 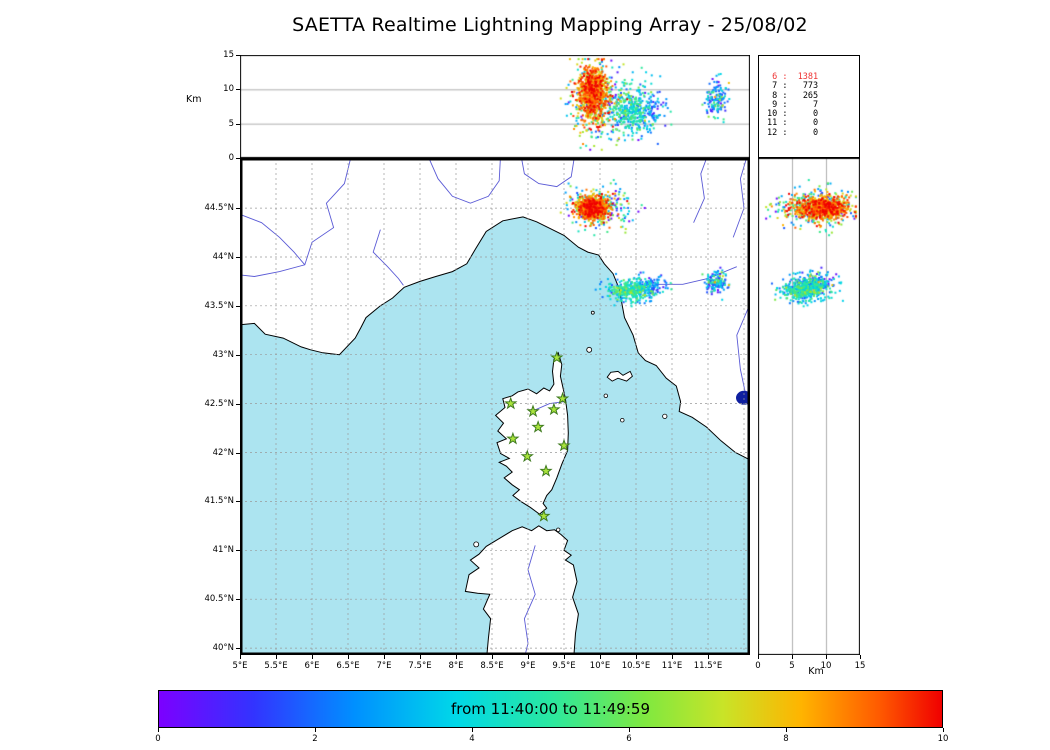 What do you see at coordinates (315, 739) in the screenshot?
I see `colorbar-tick-label: 2` at bounding box center [315, 739].